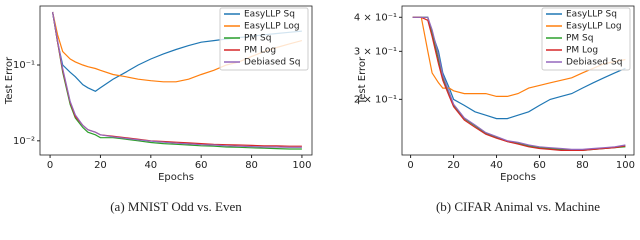 The height and width of the screenshot is (240, 640). What do you see at coordinates (519, 56) in the screenshot?
I see `series-line` at bounding box center [519, 56].